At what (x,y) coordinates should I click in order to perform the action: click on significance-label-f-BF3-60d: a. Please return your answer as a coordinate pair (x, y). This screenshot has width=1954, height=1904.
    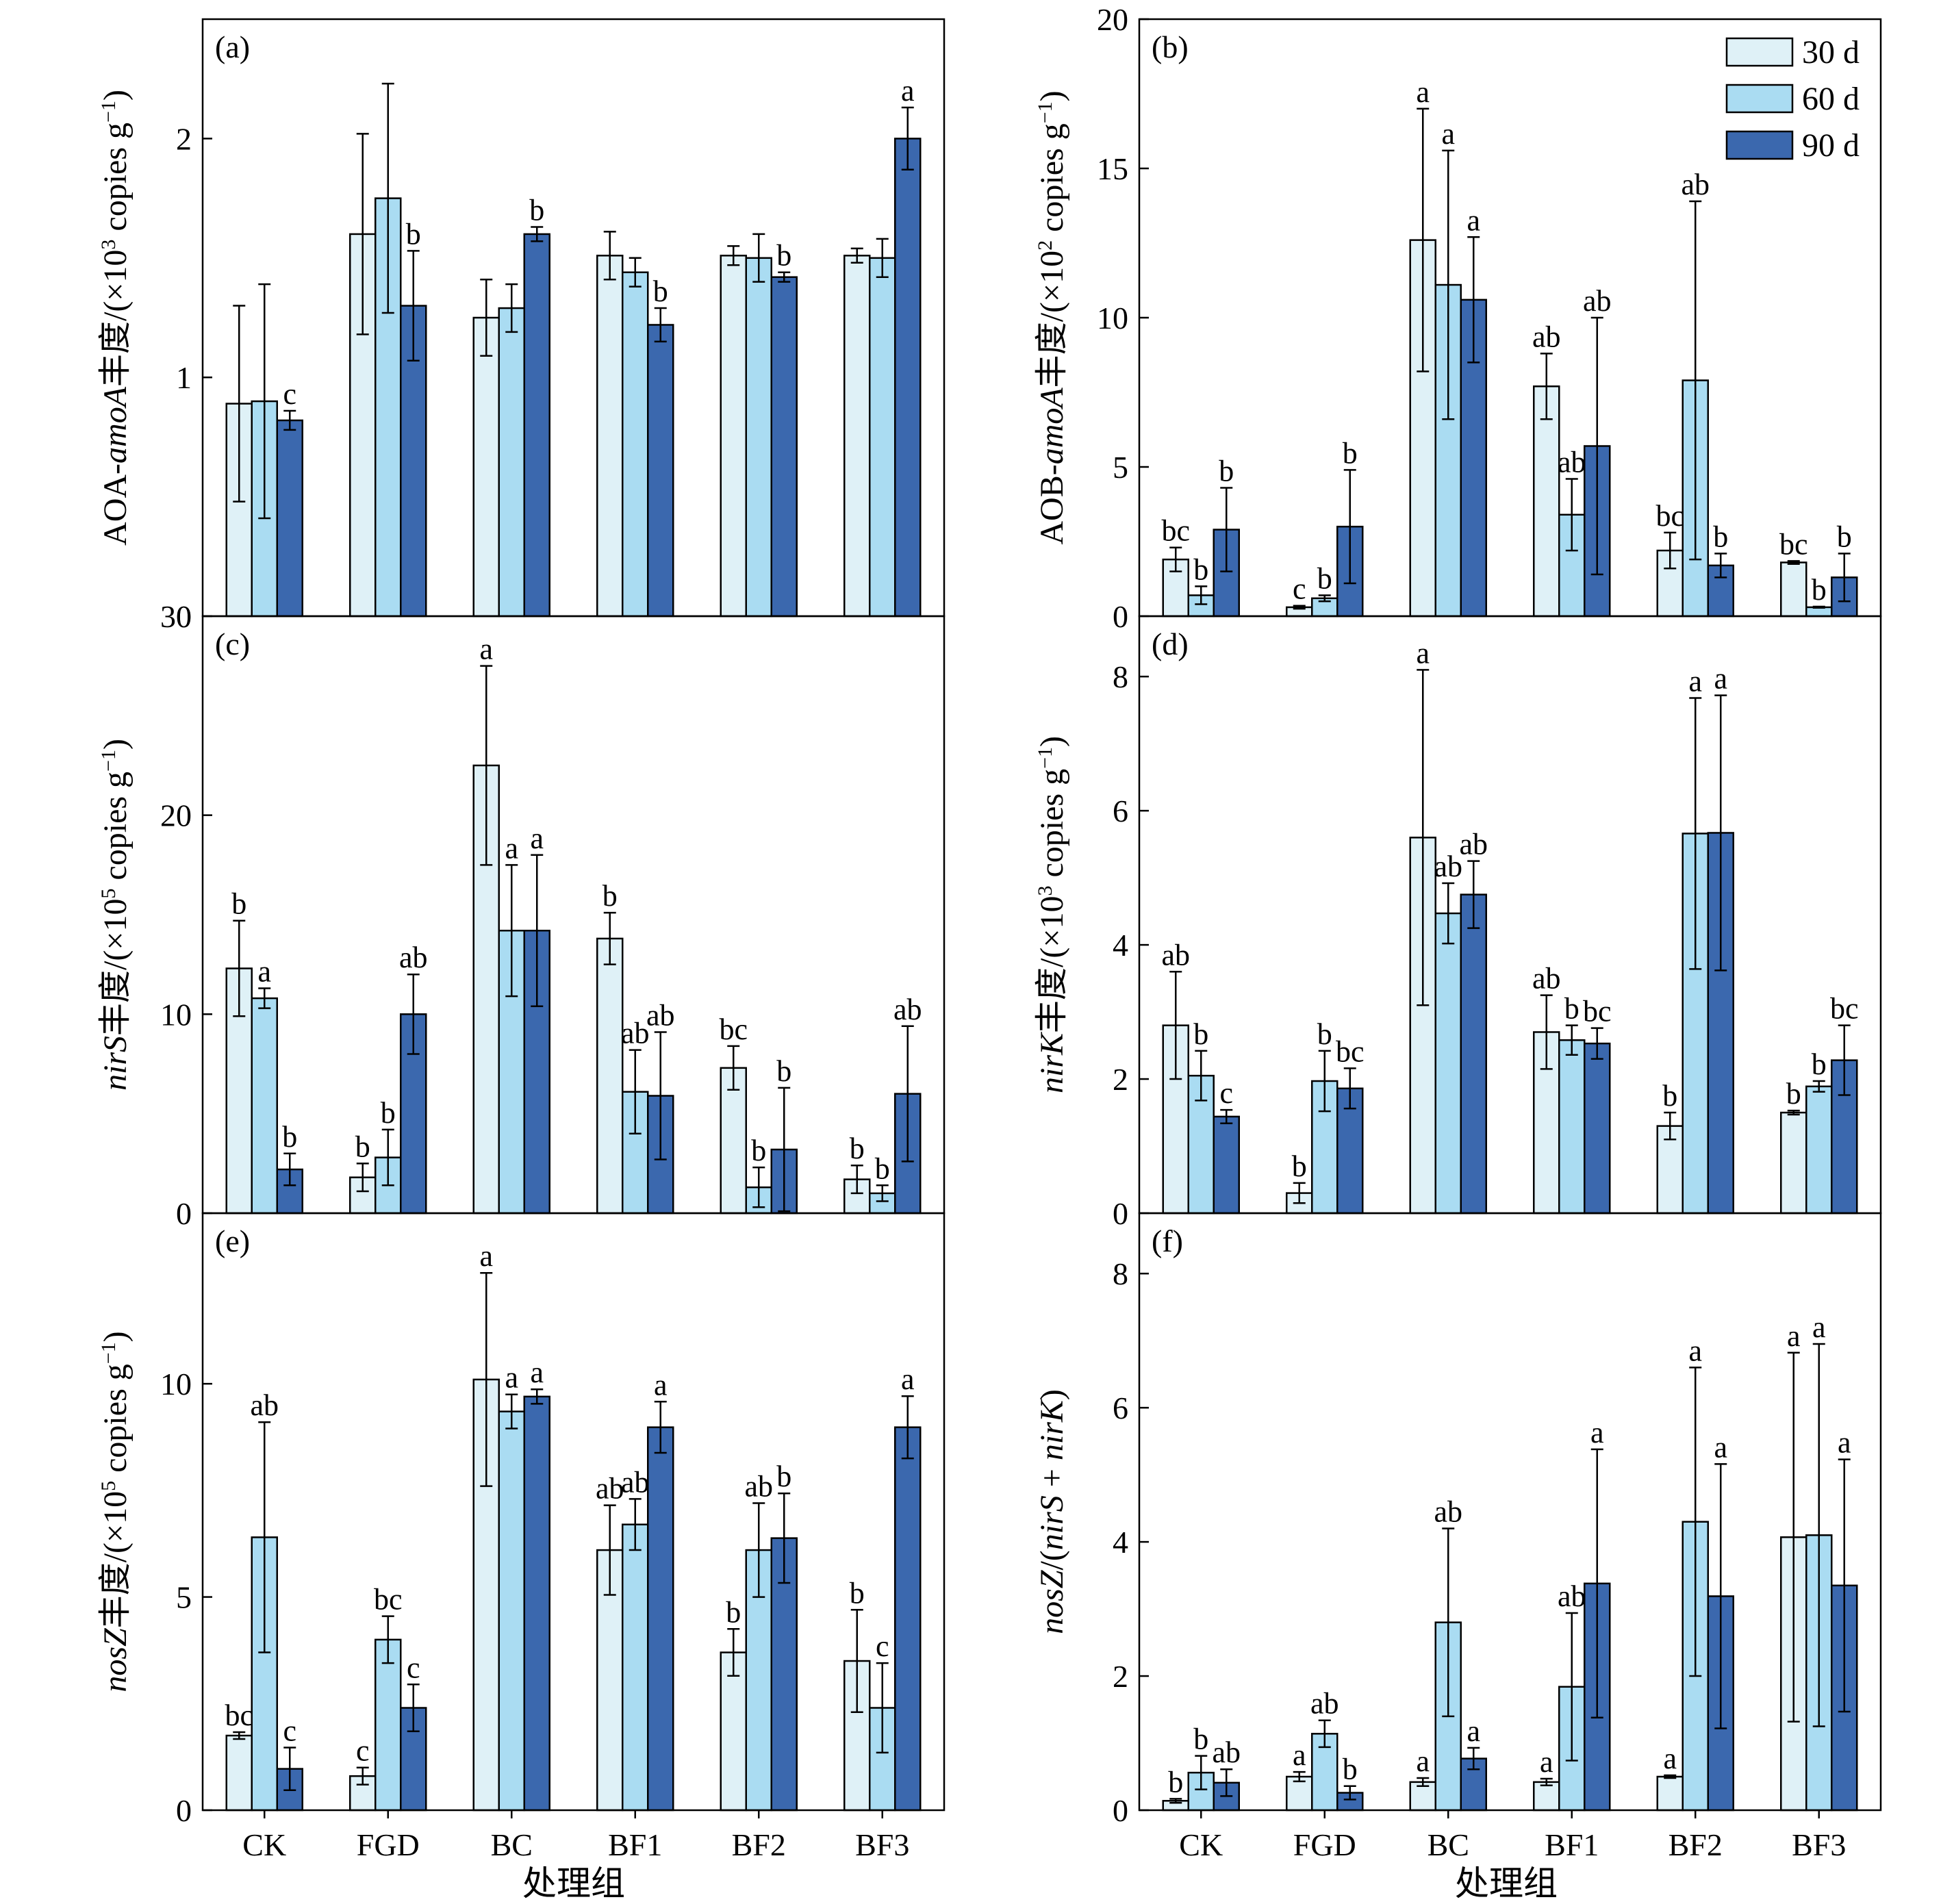
    Looking at the image, I should click on (1819, 1327).